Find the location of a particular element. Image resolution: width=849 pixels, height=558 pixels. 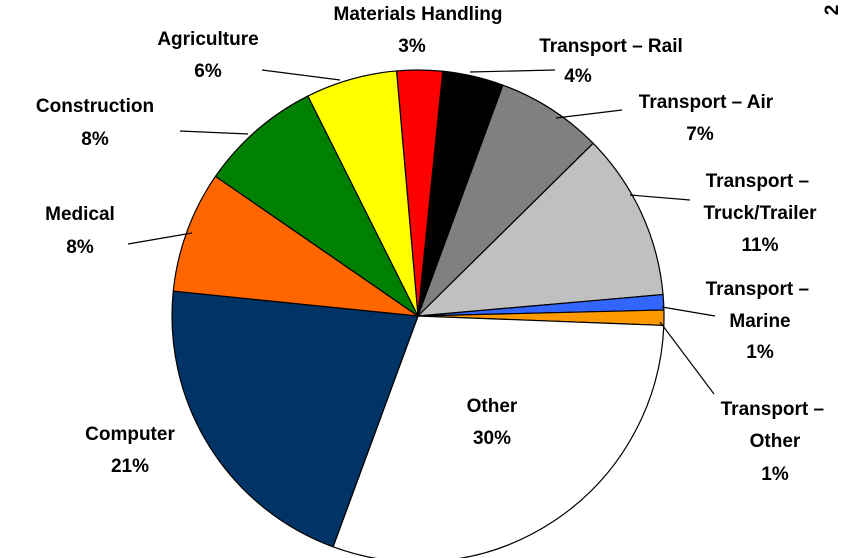

slice-label: Transport – Air is located at coordinates (706, 102).